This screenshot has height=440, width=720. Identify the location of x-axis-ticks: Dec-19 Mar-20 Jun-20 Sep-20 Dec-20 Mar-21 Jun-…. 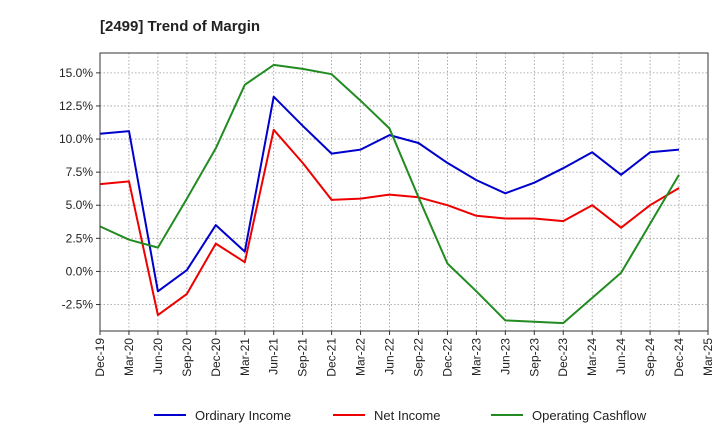
(404, 354).